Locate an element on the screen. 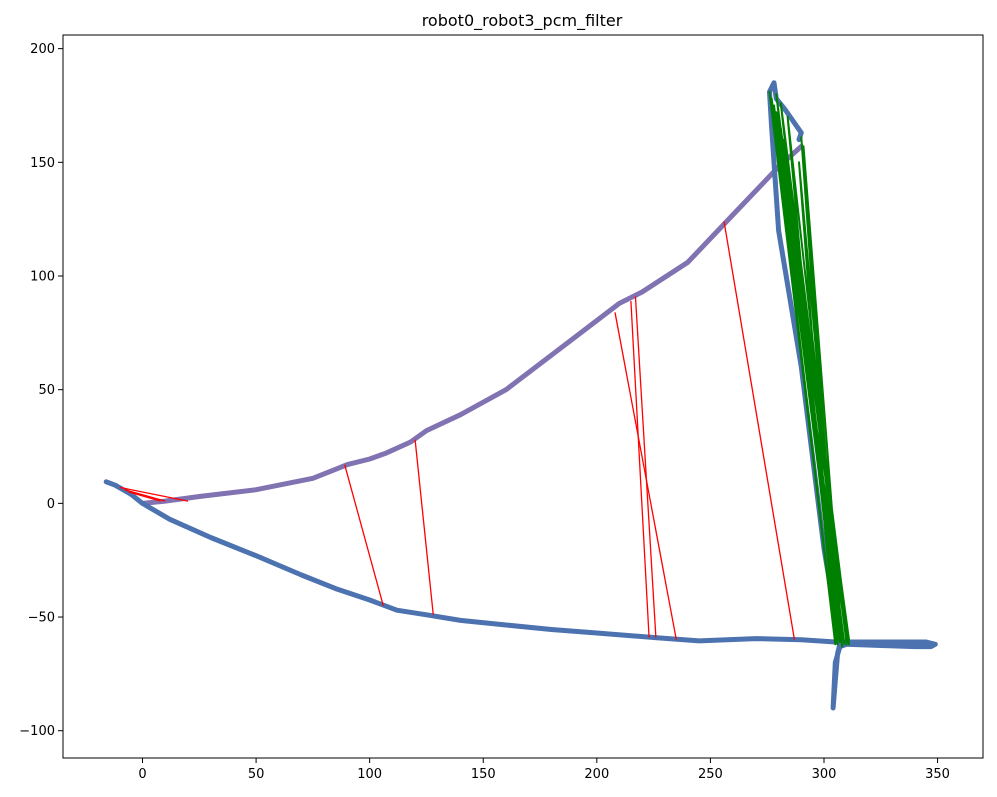 Image resolution: width=997 pixels, height=797 pixels. y-tick-label: 100 is located at coordinates (42, 277).